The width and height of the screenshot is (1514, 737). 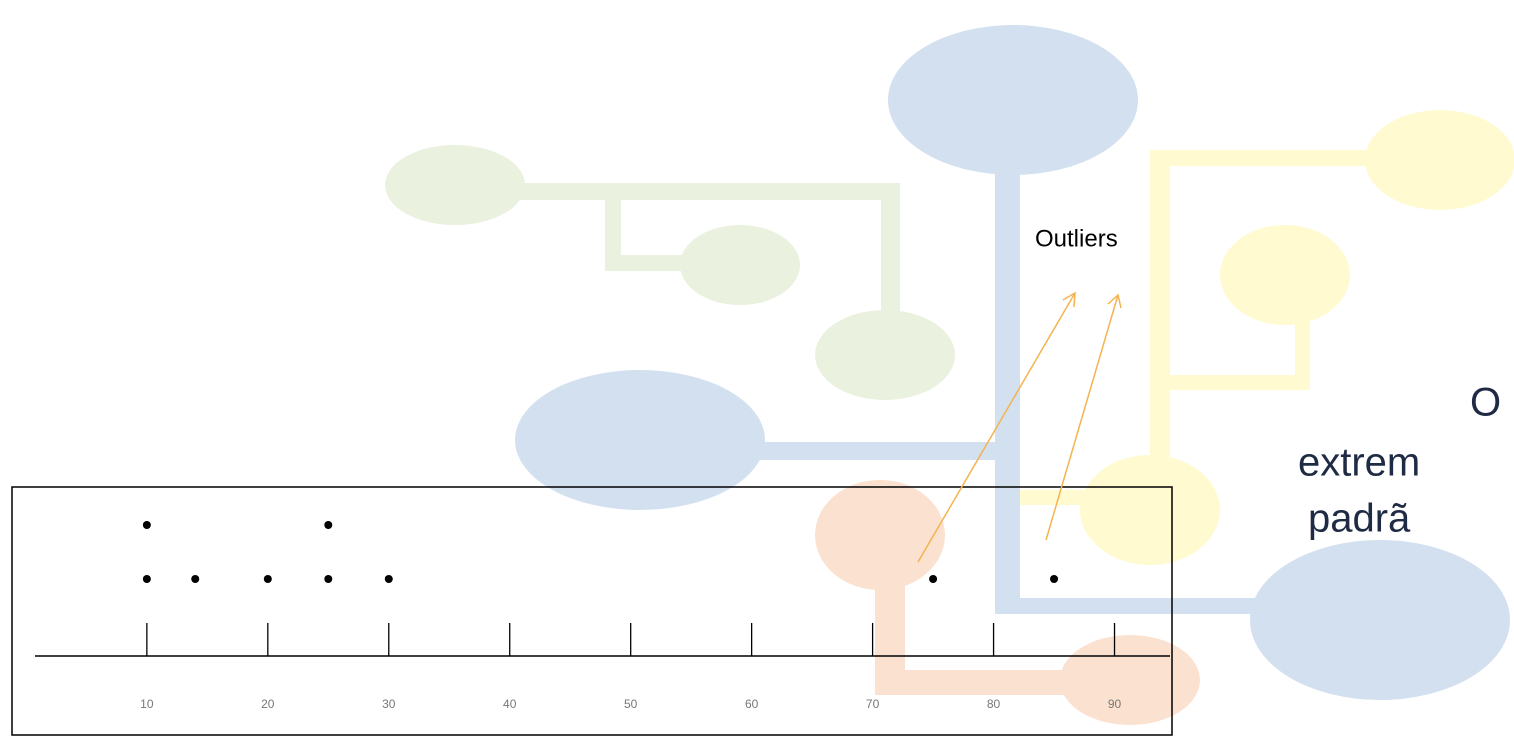 I want to click on x-tick-label: 80, so click(x=994, y=704).